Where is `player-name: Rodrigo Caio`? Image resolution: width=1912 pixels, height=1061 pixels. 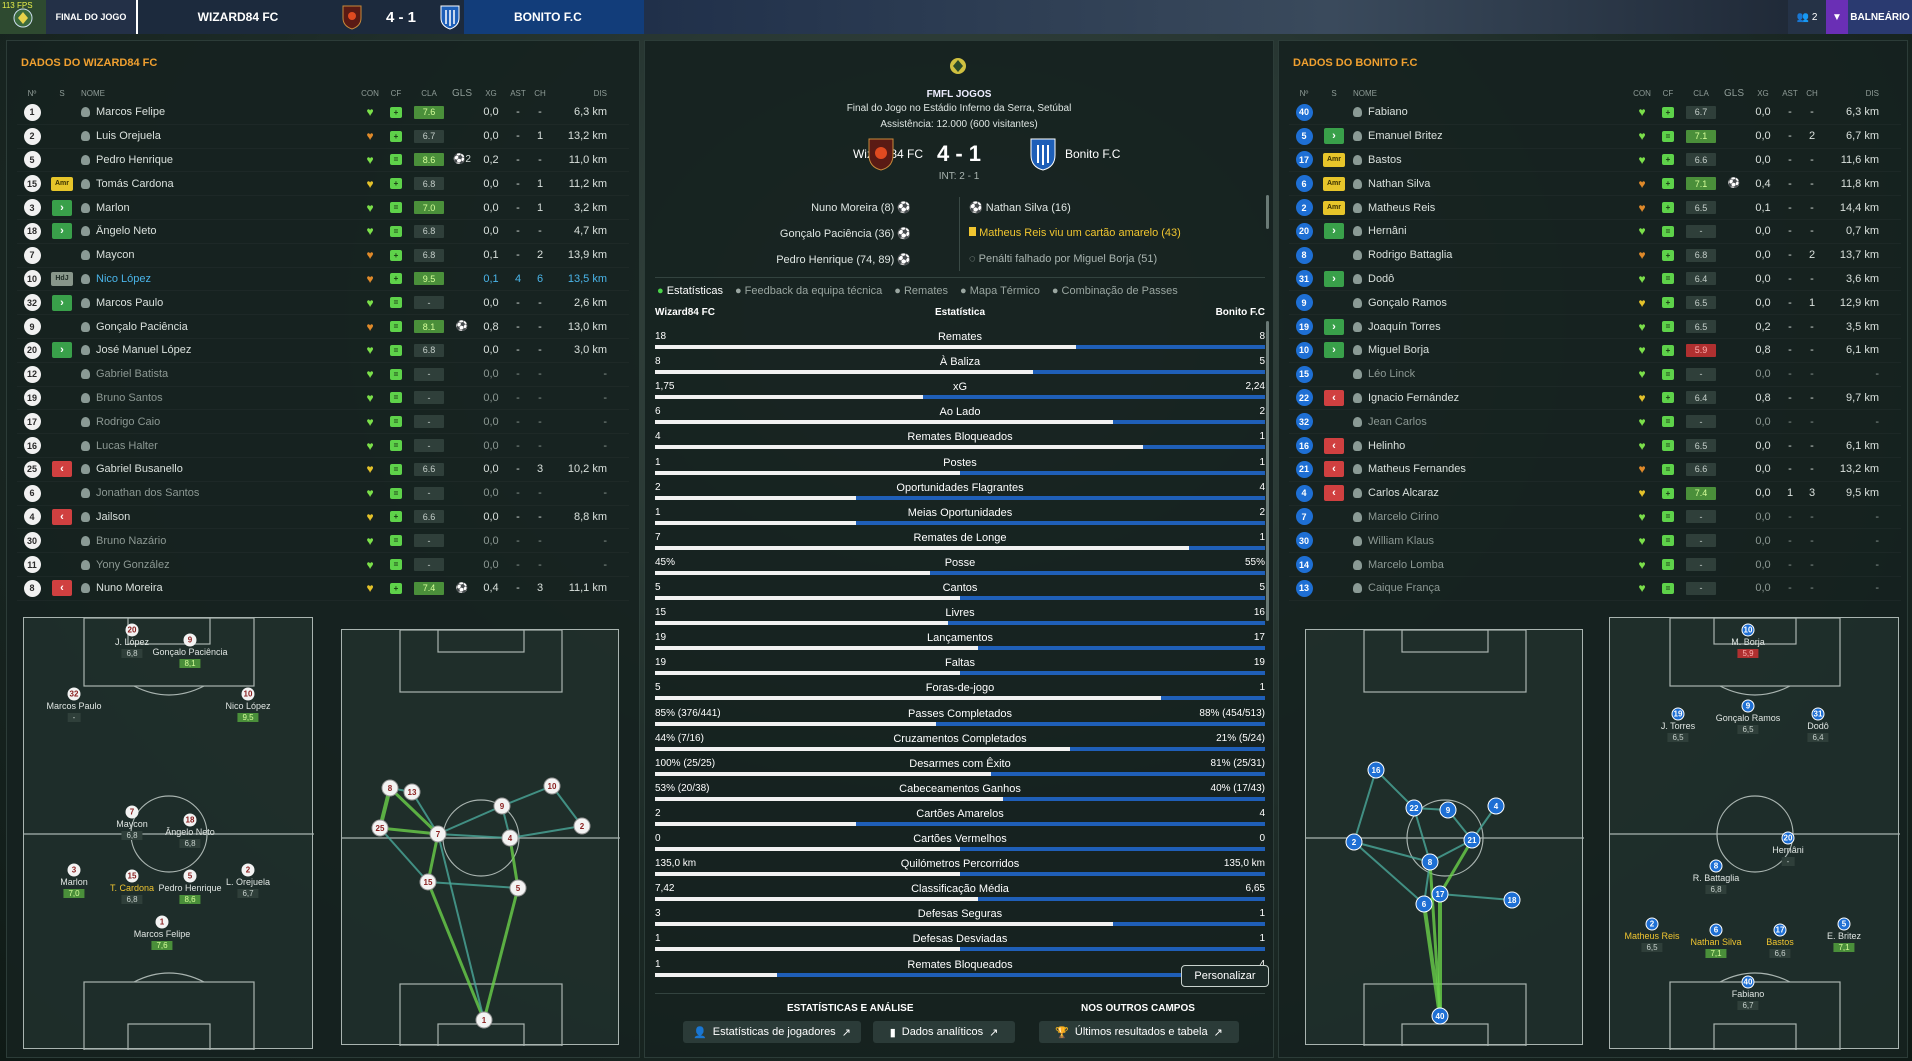
player-name: Rodrigo Caio is located at coordinates (128, 421).